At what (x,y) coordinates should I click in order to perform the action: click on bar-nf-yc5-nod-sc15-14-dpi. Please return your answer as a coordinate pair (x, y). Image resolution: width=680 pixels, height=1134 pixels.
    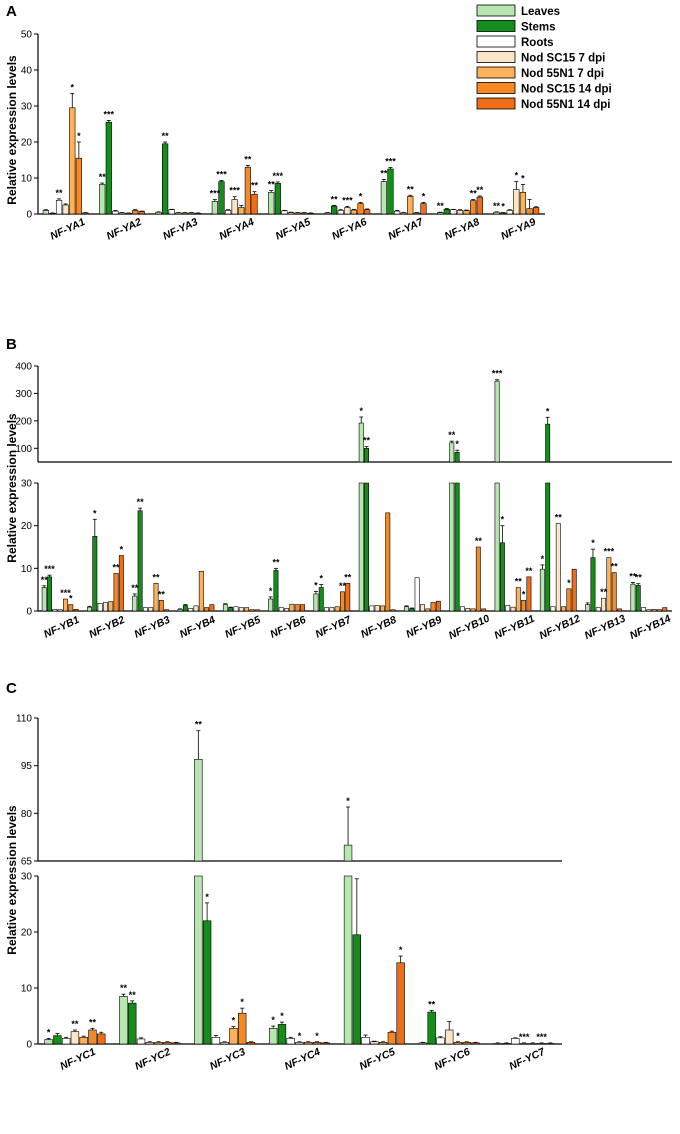
    Looking at the image, I should click on (392, 1037).